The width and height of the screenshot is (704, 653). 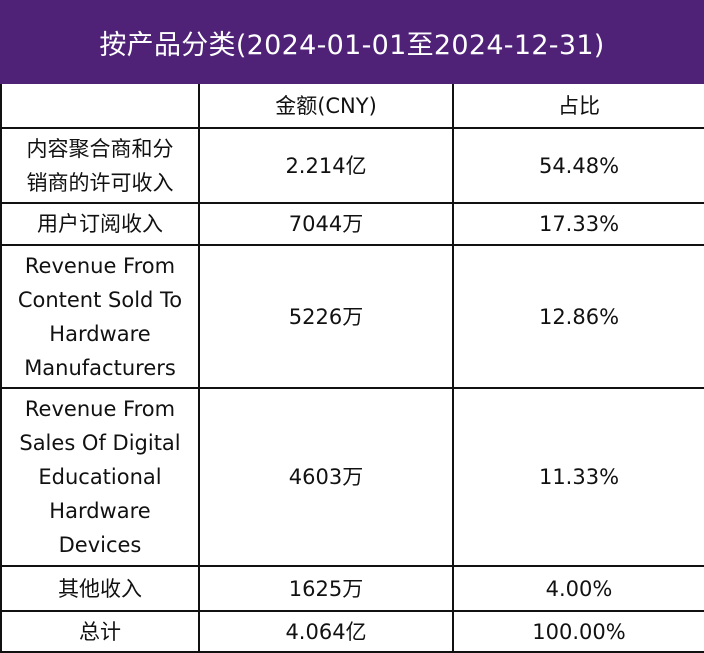 What do you see at coordinates (578, 165) in the screenshot?
I see `row-share: 54.48%` at bounding box center [578, 165].